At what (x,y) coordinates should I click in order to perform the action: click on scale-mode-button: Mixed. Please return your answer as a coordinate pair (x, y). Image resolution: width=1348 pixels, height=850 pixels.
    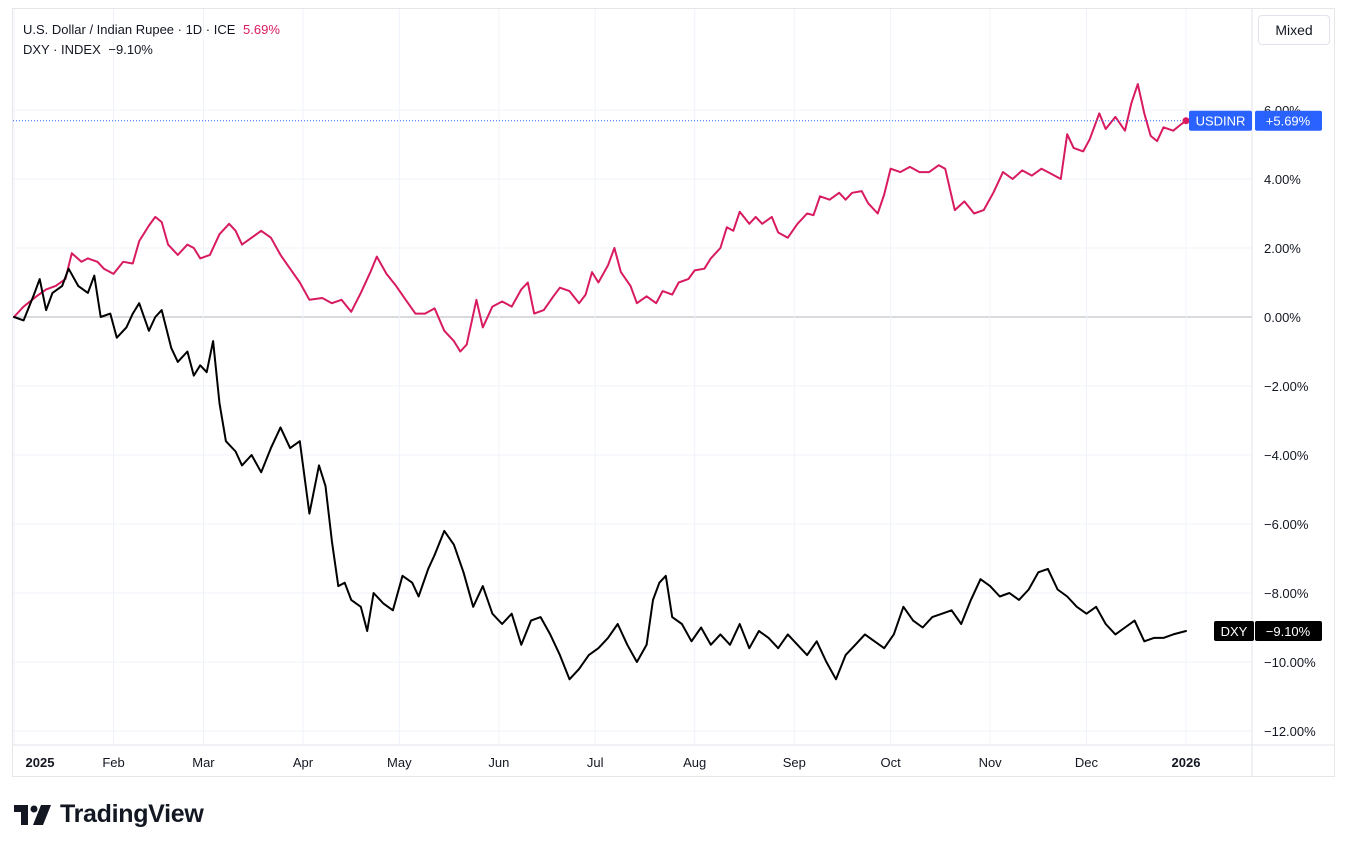
    Looking at the image, I should click on (1294, 30).